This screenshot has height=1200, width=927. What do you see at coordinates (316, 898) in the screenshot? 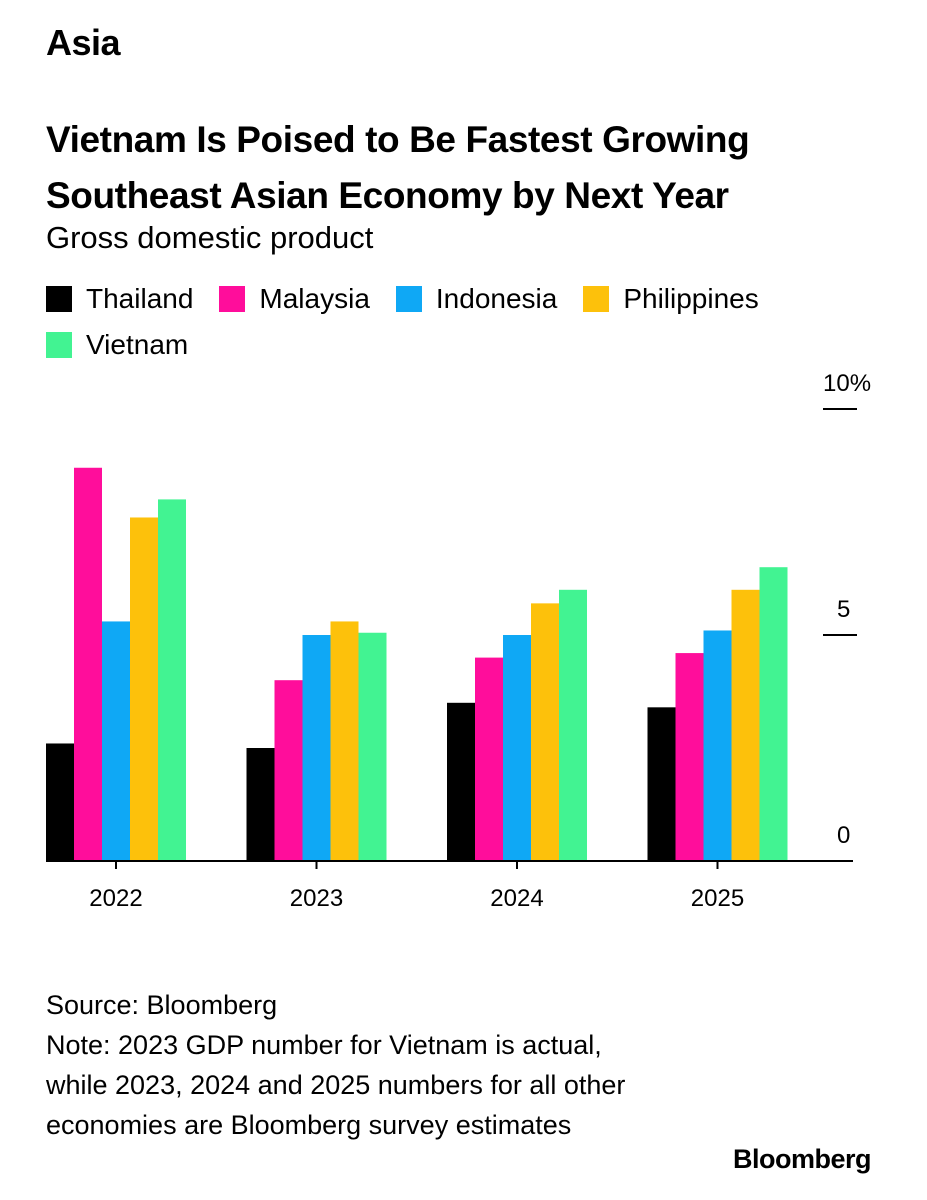
I see `x-tick-label: 2023` at bounding box center [316, 898].